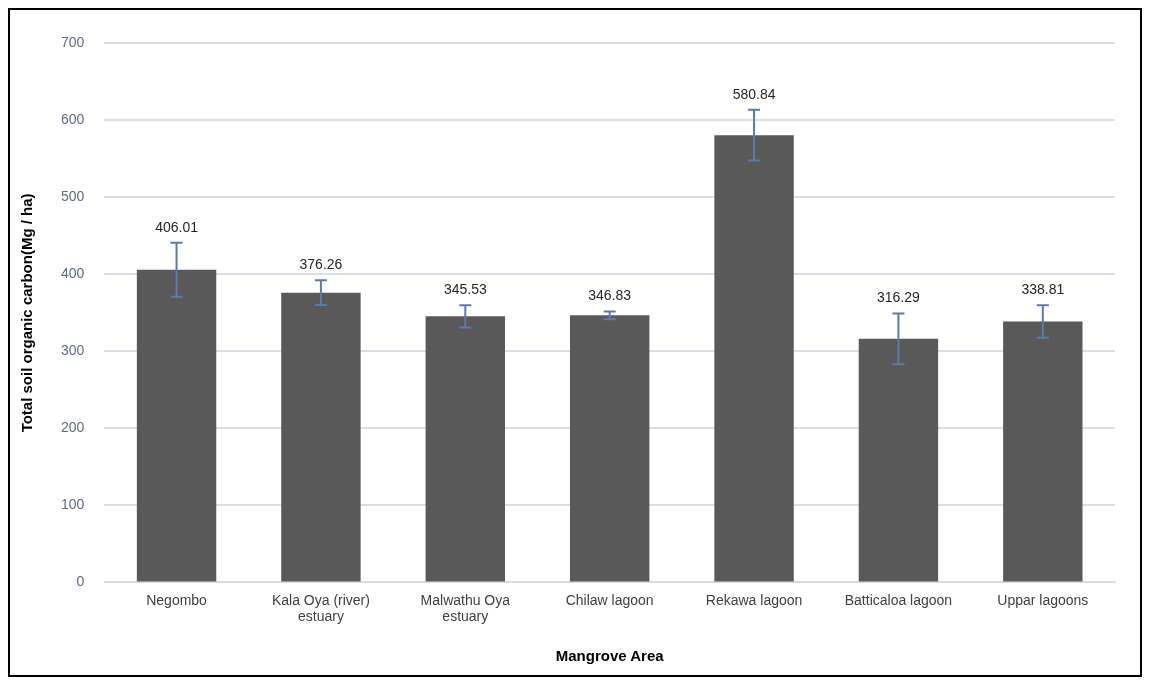 This screenshot has width=1150, height=689. I want to click on data-label: 346.83, so click(610, 295).